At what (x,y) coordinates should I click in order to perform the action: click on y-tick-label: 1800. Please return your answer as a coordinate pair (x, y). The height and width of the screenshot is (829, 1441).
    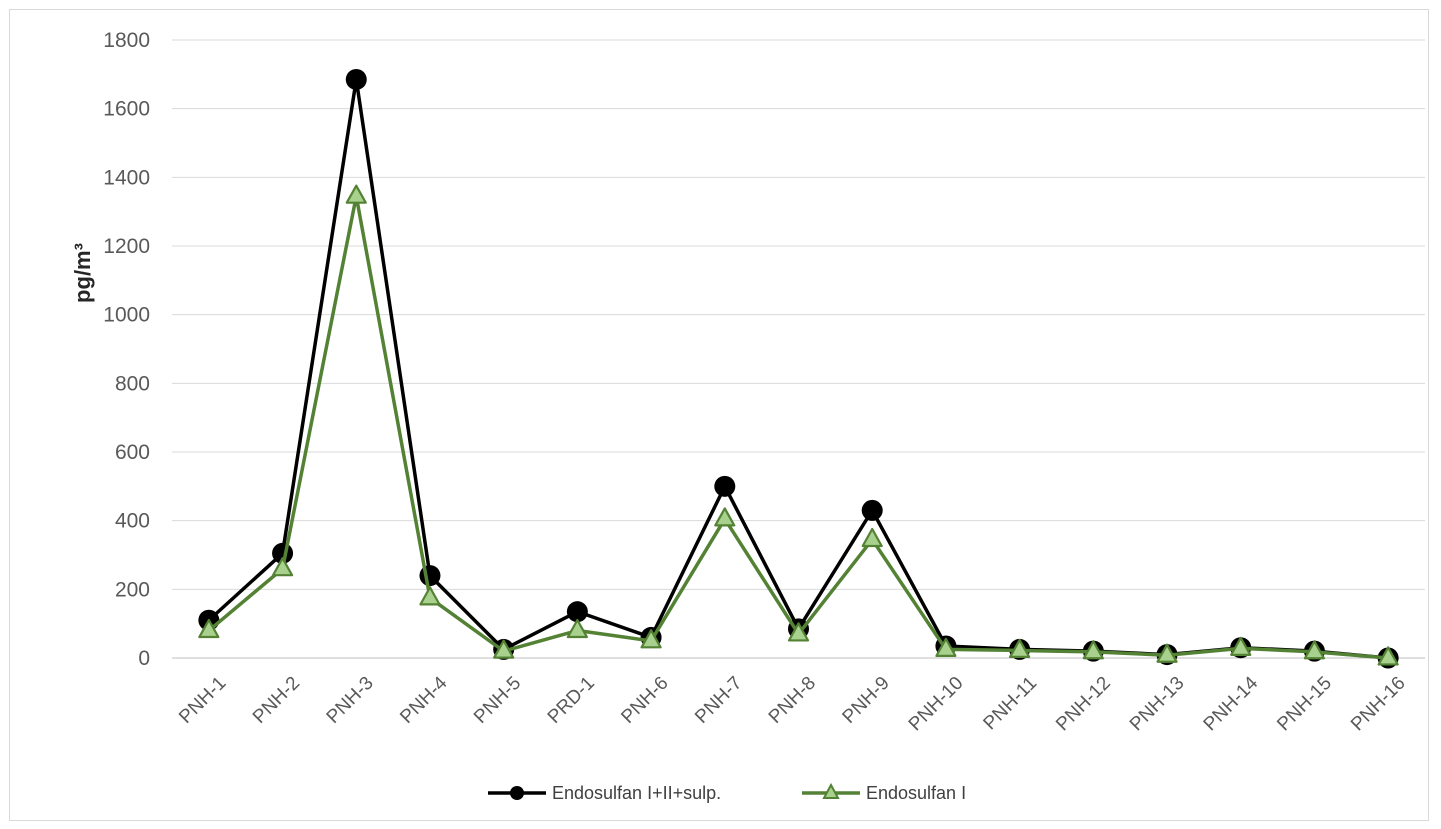
    Looking at the image, I should click on (126, 40).